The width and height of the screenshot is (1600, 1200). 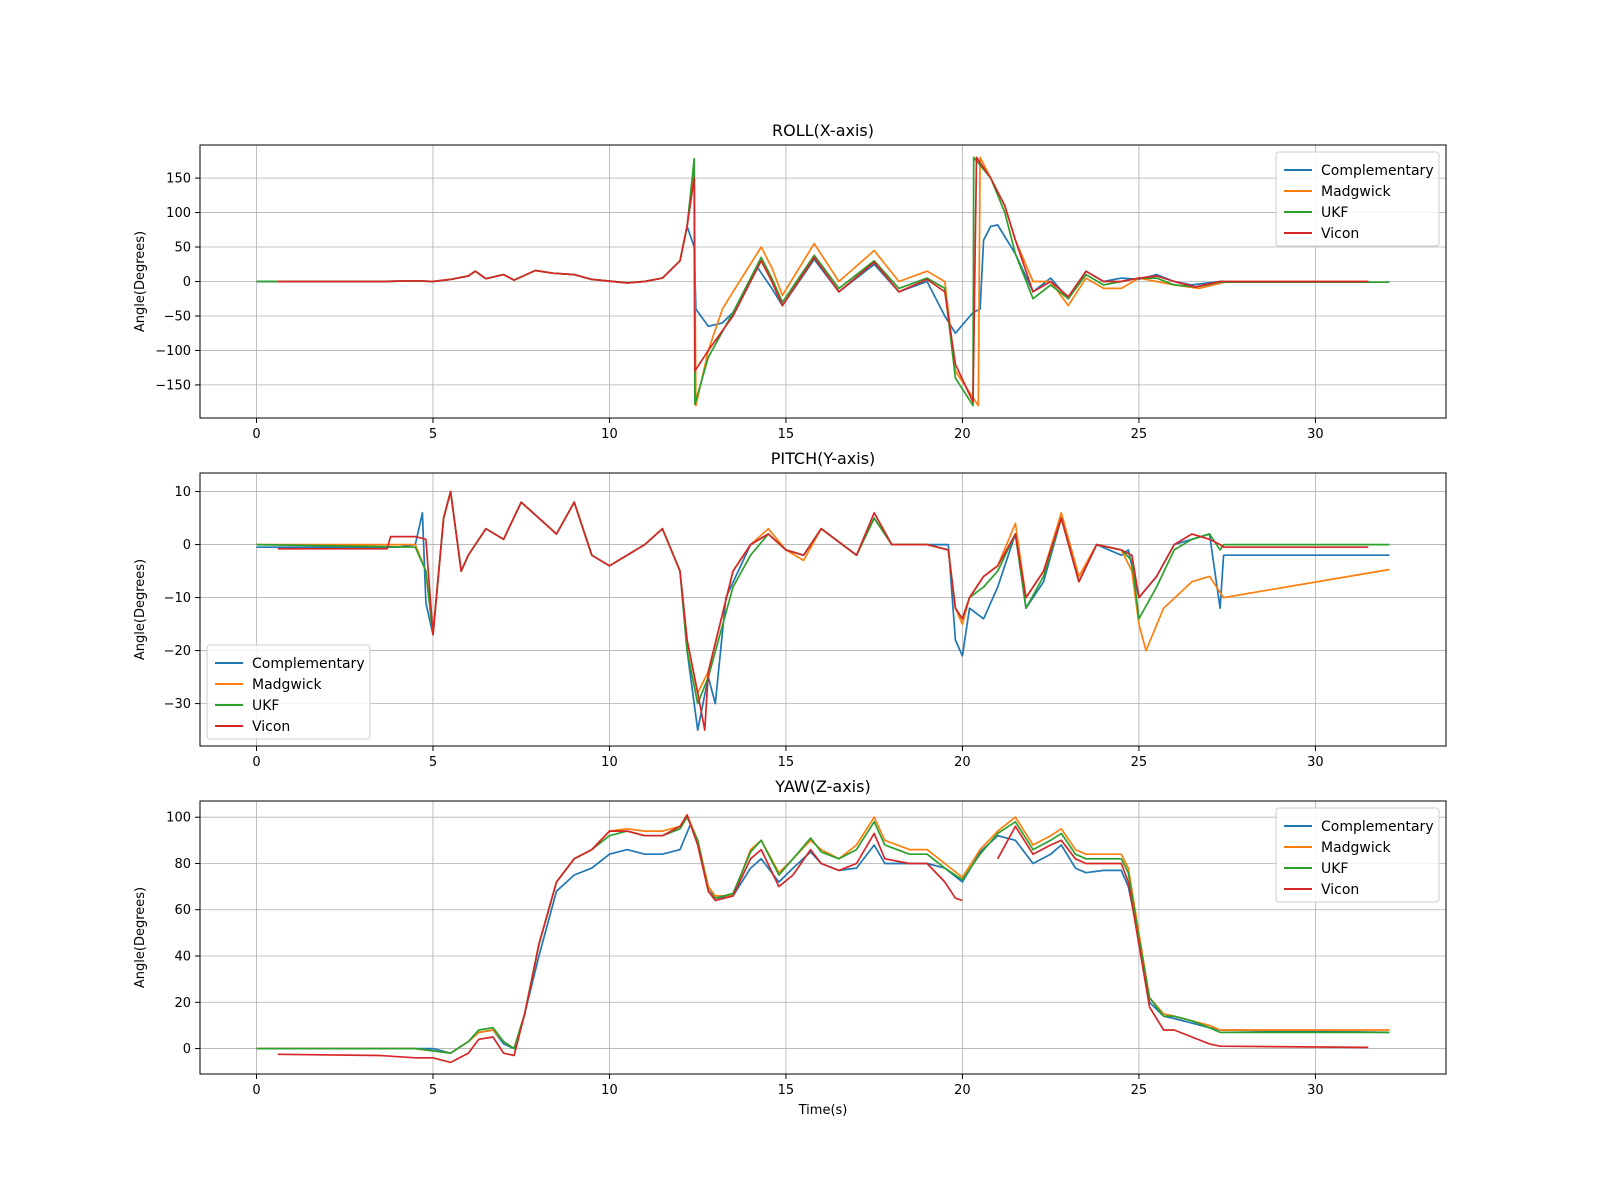 I want to click on series-line-ukf, so click(x=823, y=935).